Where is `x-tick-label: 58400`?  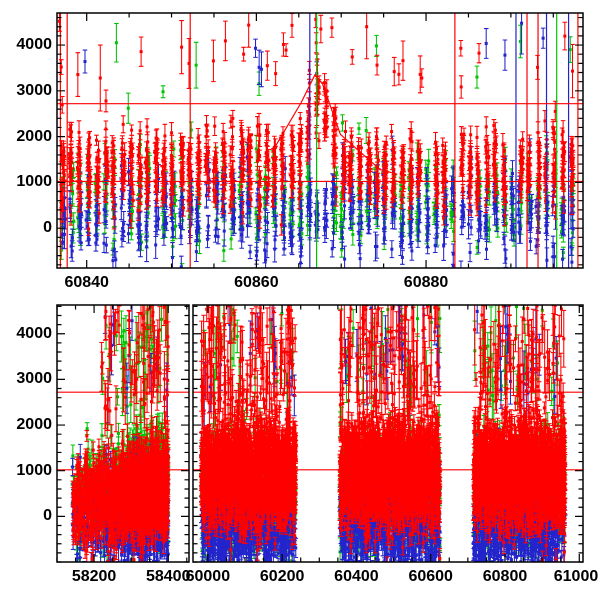 x-tick-label: 58400 is located at coordinates (168, 576).